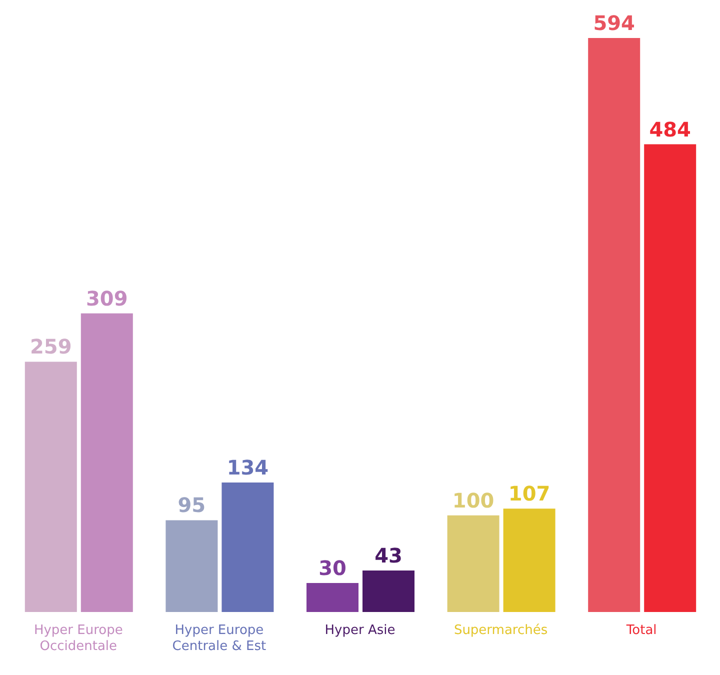  Describe the element at coordinates (501, 630) in the screenshot. I see `x-tick-label: Supermarchés` at that location.